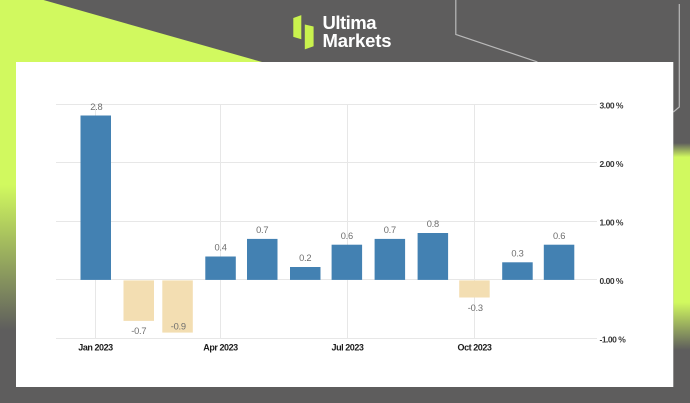 This screenshot has width=690, height=403. Describe the element at coordinates (138, 331) in the screenshot. I see `svg-text: -0.7` at that location.